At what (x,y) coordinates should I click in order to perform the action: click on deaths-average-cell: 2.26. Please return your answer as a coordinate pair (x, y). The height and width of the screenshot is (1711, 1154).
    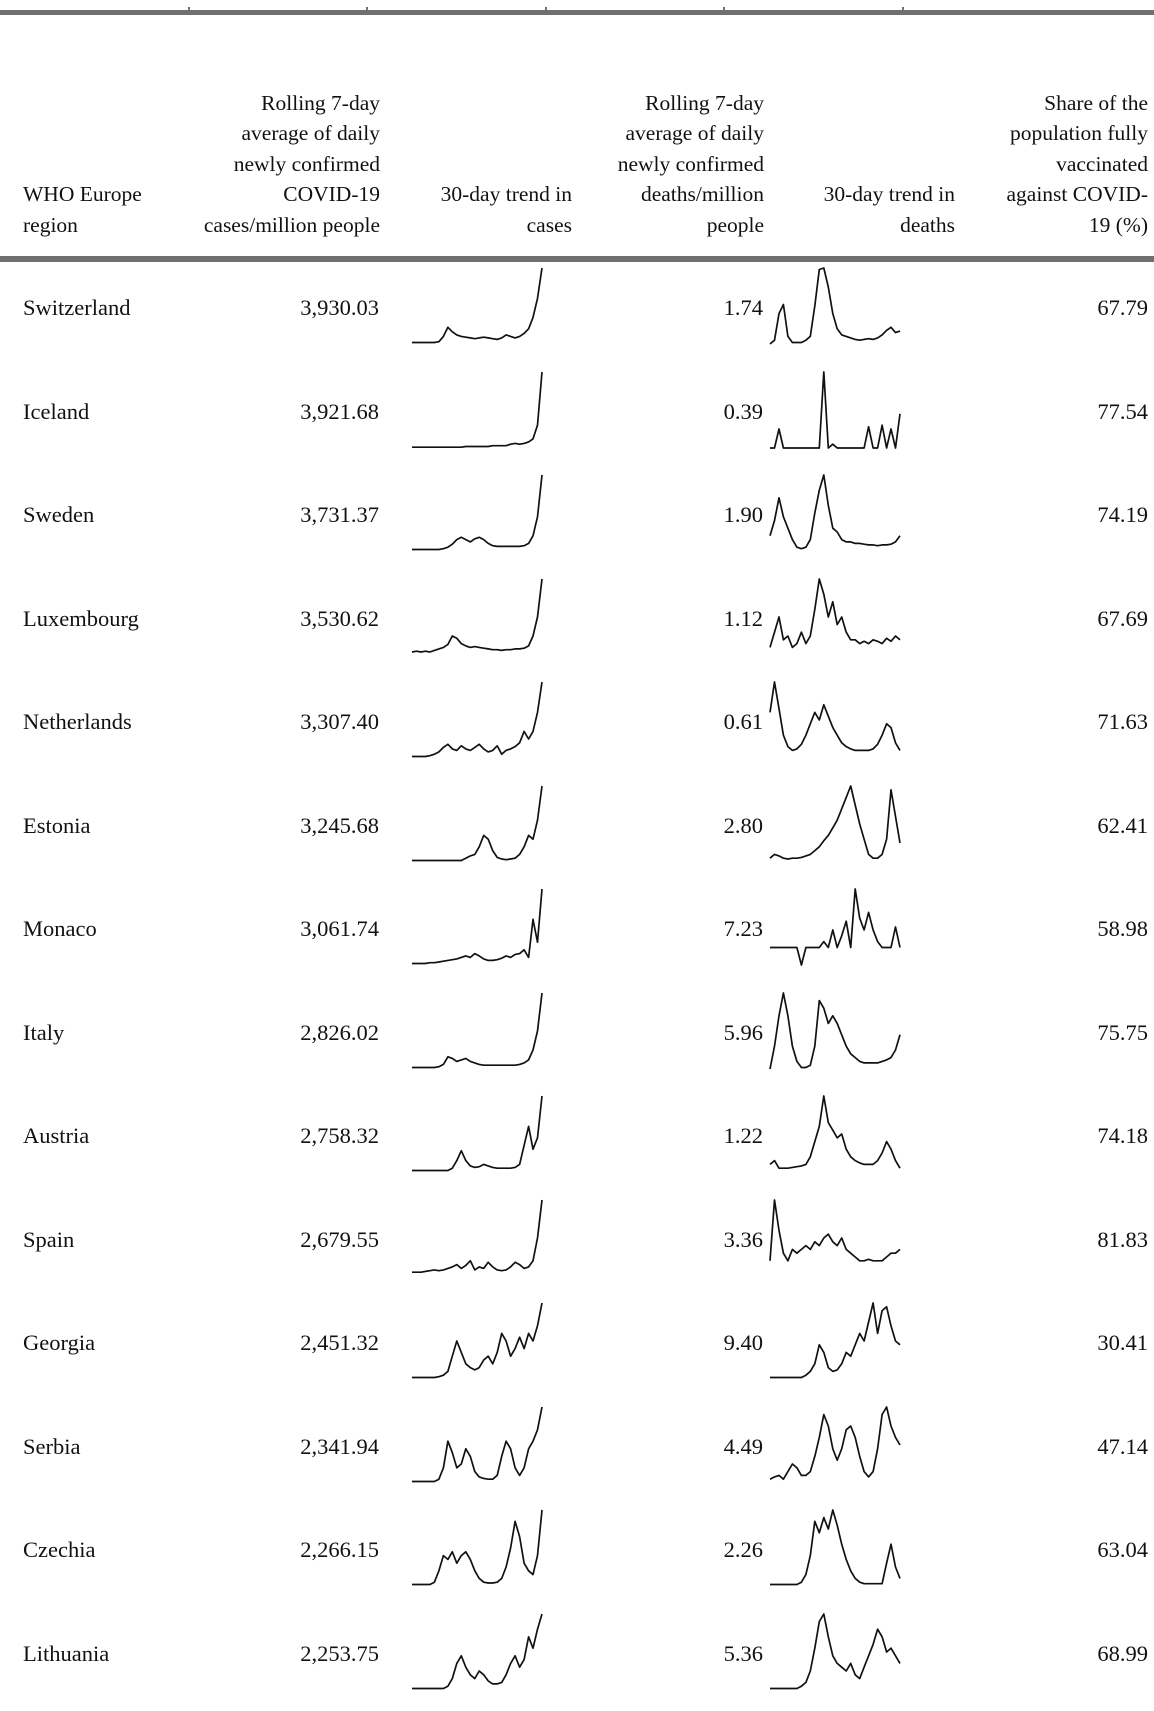
    Looking at the image, I should click on (743, 1550).